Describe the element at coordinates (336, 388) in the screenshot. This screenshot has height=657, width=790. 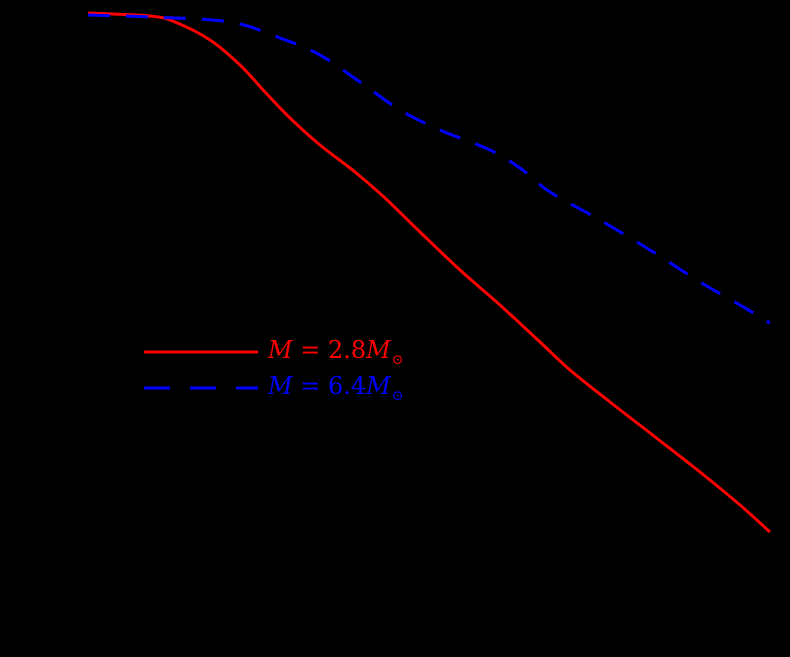
I see `legend-label: M = 6.4M⊙` at that location.